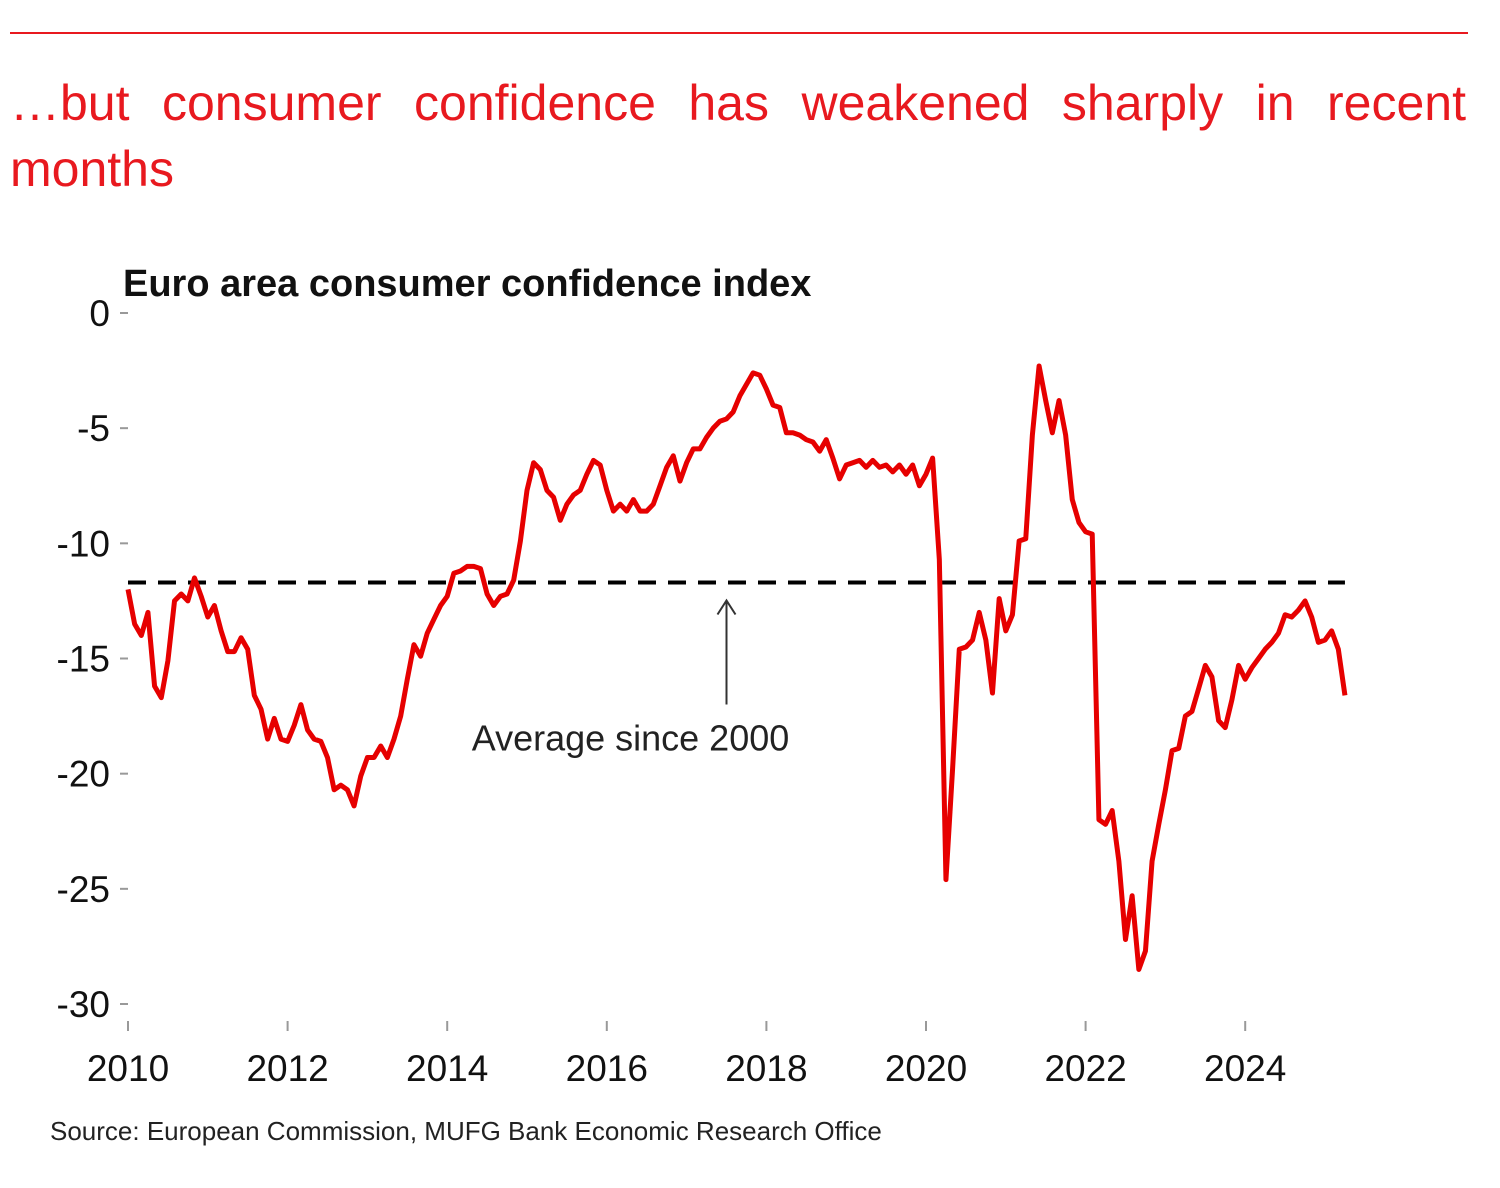  What do you see at coordinates (447, 1068) in the screenshot?
I see `x-tick-label: 2014` at bounding box center [447, 1068].